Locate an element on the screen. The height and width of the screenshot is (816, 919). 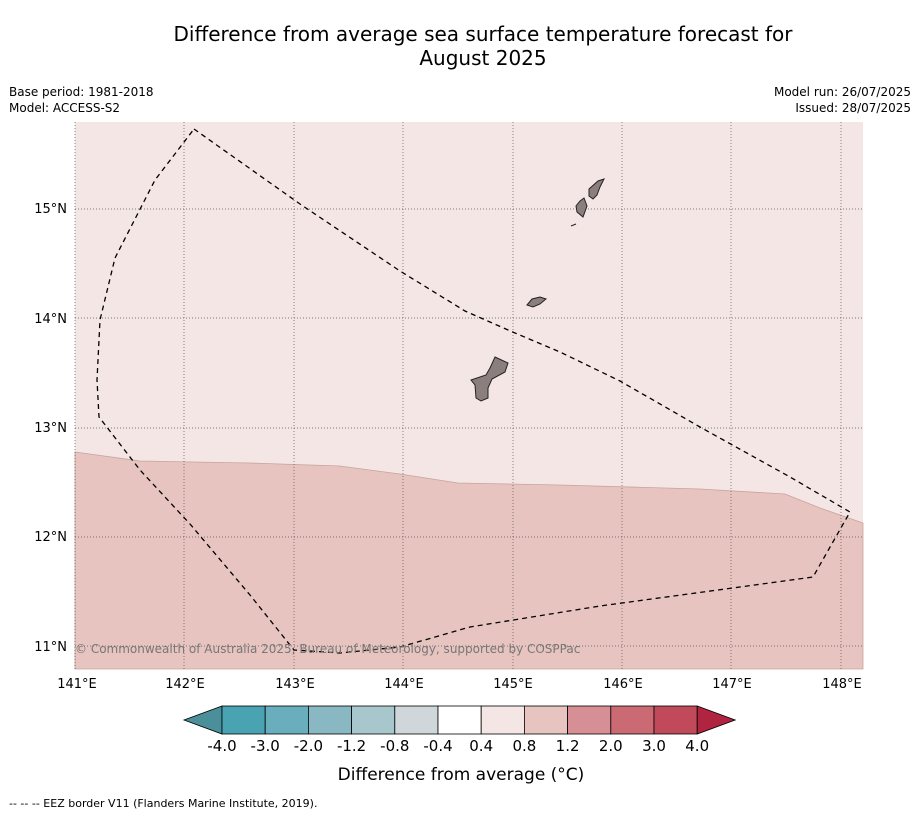
colorbar-tick-label: -2.0 is located at coordinates (308, 746).